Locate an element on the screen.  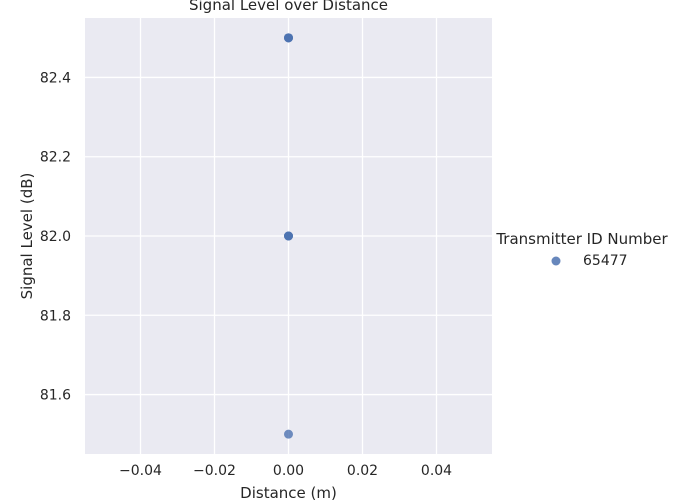
legend-label: 65477 is located at coordinates (605, 261).